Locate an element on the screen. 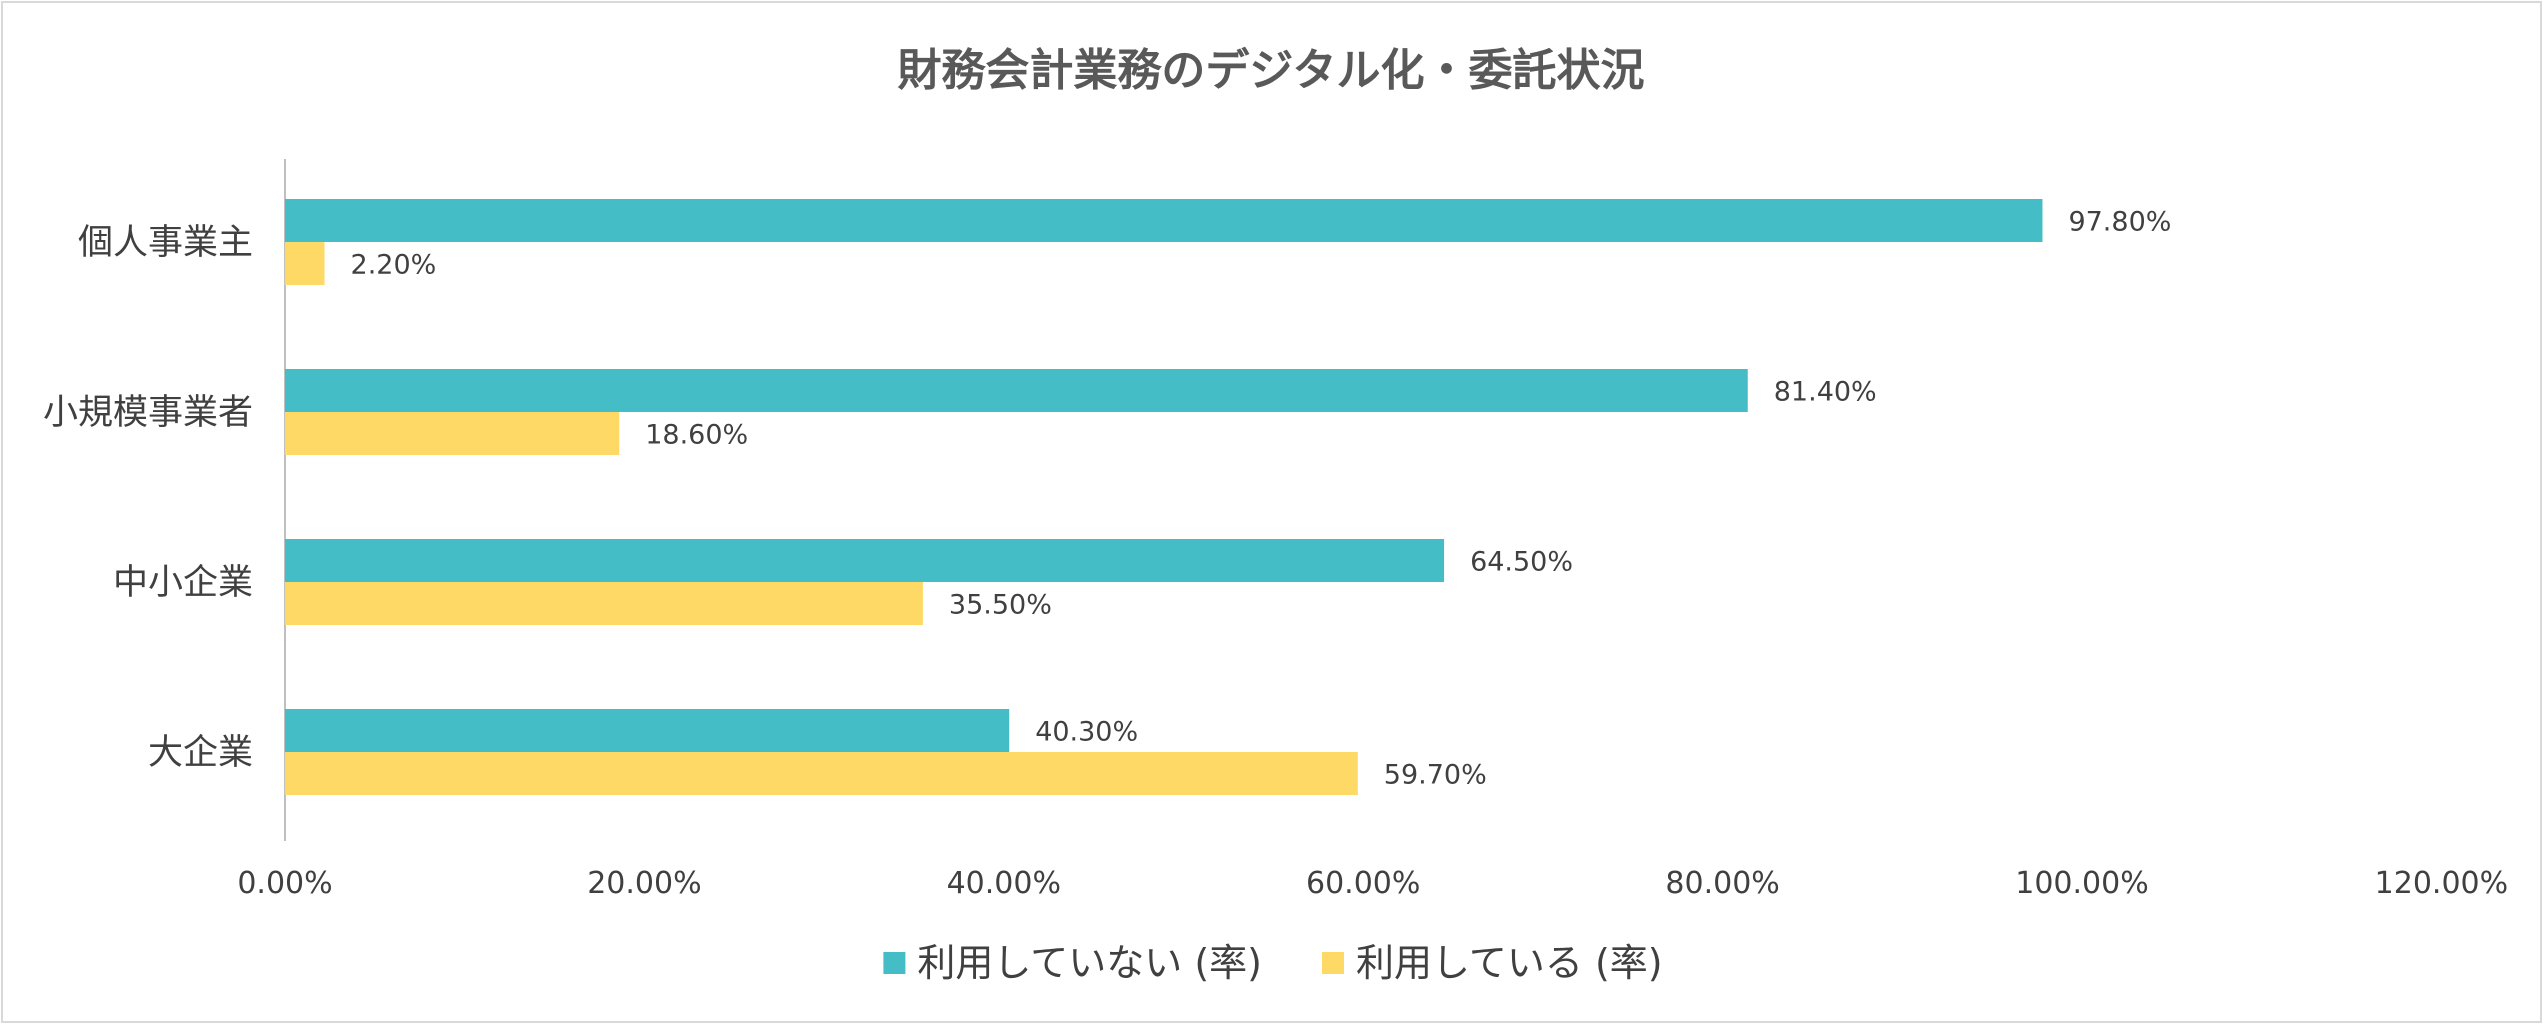  category-label: 小規模事業者 is located at coordinates (148, 413).